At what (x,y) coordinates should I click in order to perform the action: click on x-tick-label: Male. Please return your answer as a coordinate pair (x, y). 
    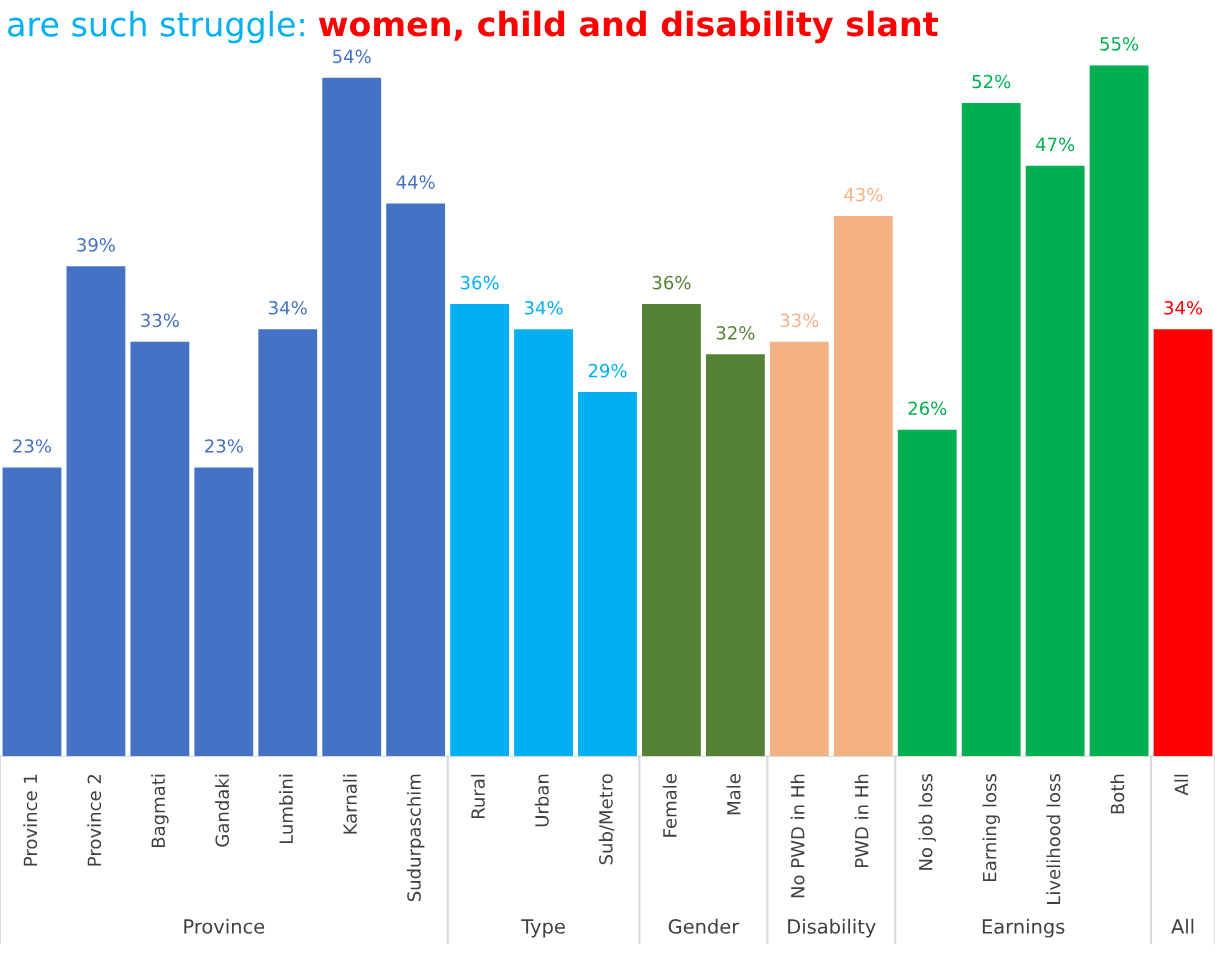
    Looking at the image, I should click on (733, 794).